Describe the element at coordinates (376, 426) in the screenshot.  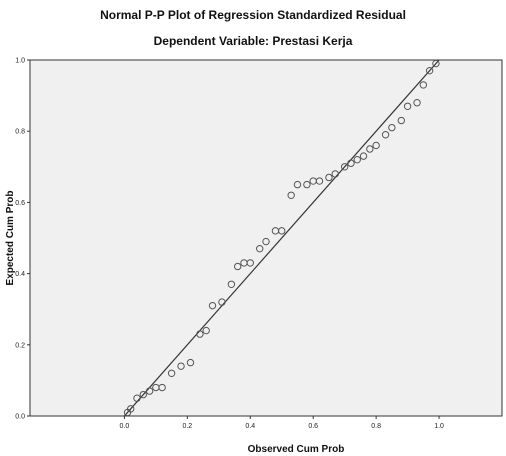
I see `x-tick-label: 0.8` at that location.